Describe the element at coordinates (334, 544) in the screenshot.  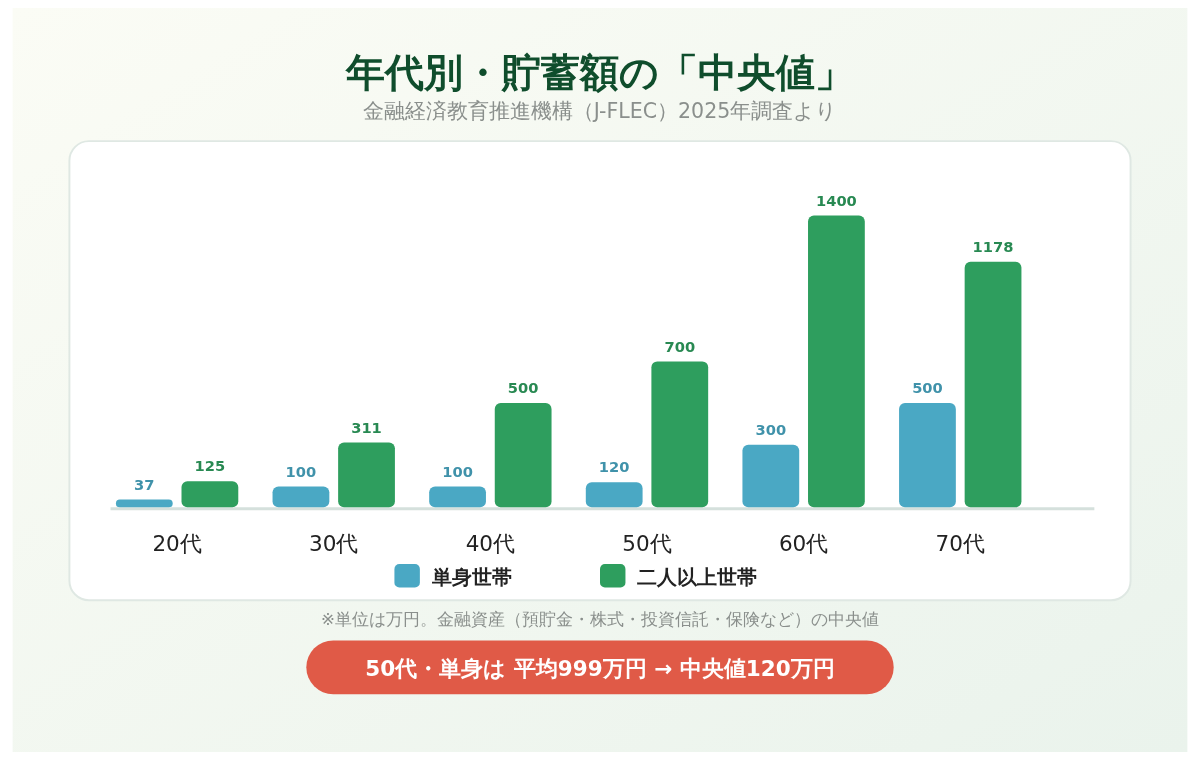
I see `x-tick-label: 30代` at that location.